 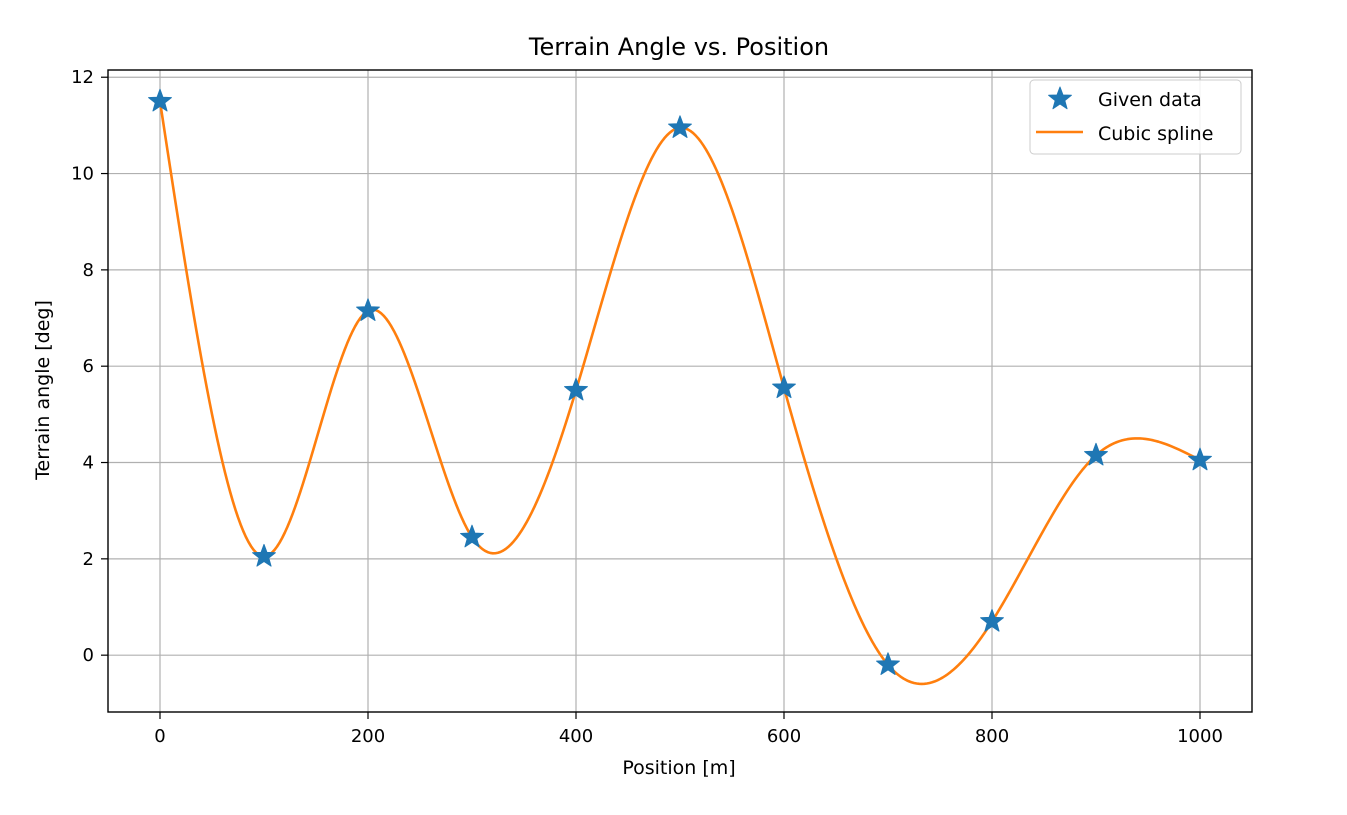 I want to click on x-tick-label: 0, so click(x=159, y=736).